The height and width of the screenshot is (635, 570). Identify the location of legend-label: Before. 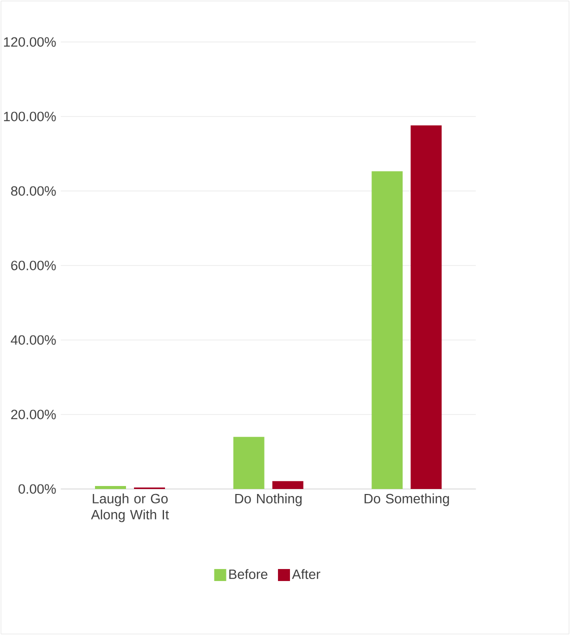
(248, 574).